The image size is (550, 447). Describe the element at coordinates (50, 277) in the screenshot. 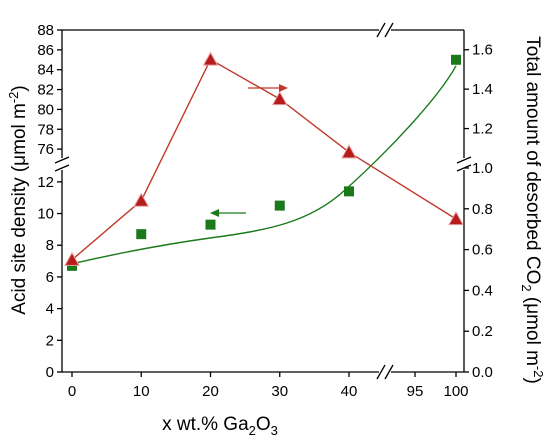

I see `y-tick-label-left: 6` at that location.